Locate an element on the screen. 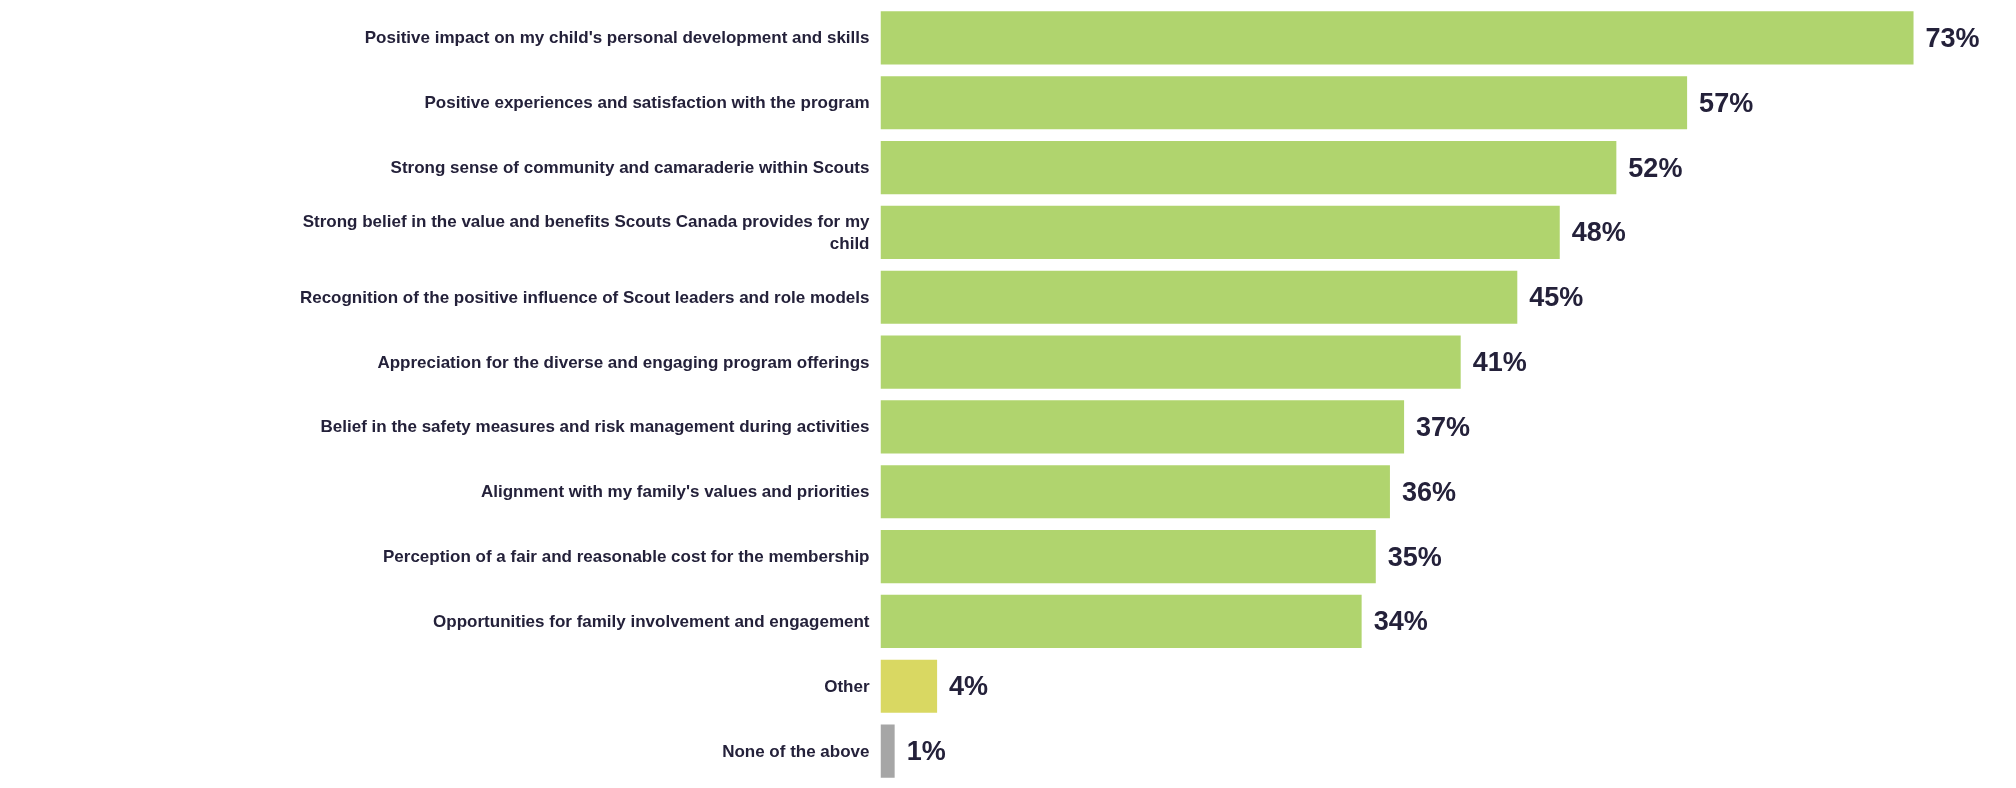 This screenshot has width=2016, height=788. data-label: 34% is located at coordinates (1400, 621).